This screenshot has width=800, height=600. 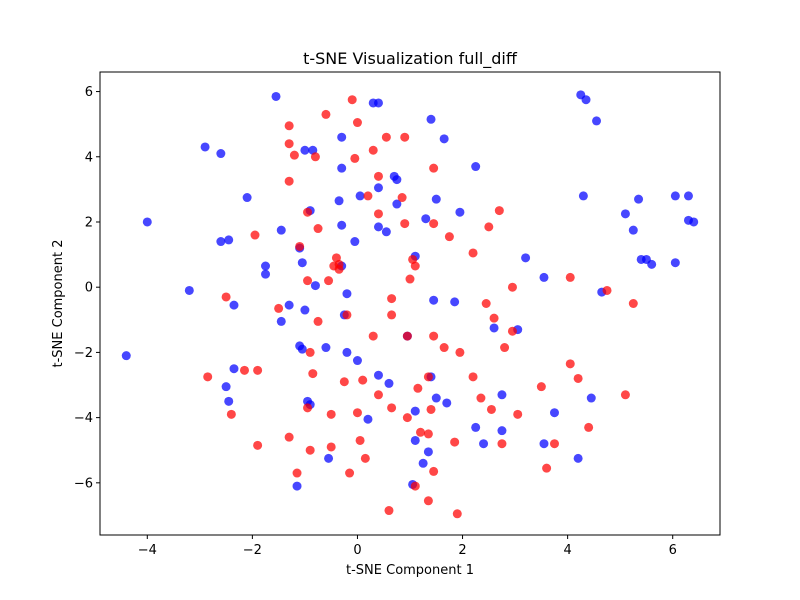 What do you see at coordinates (83, 418) in the screenshot?
I see `y-tick-label: −4` at bounding box center [83, 418].